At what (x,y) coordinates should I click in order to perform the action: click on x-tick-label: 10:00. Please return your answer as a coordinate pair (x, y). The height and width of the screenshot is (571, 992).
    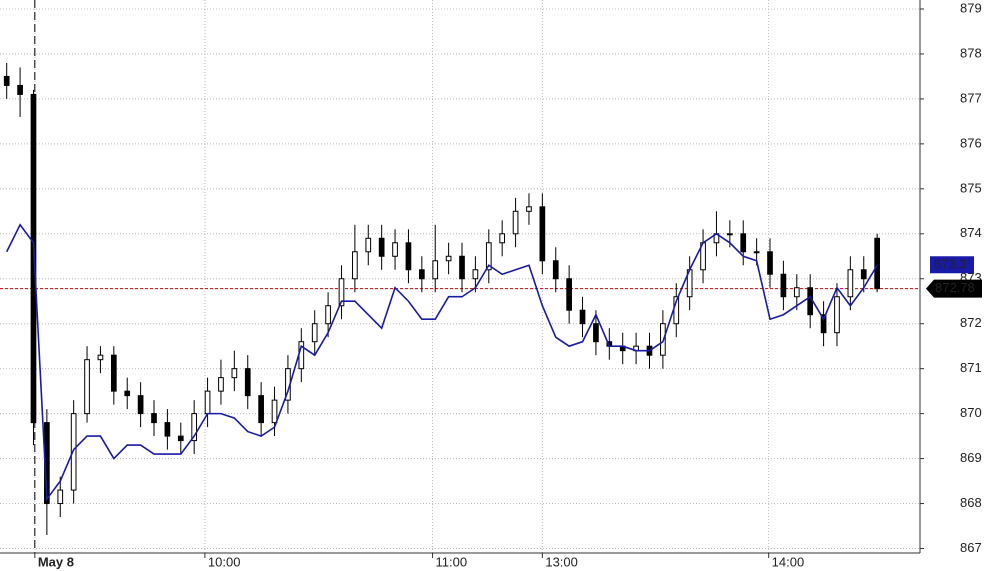
    Looking at the image, I should click on (224, 561).